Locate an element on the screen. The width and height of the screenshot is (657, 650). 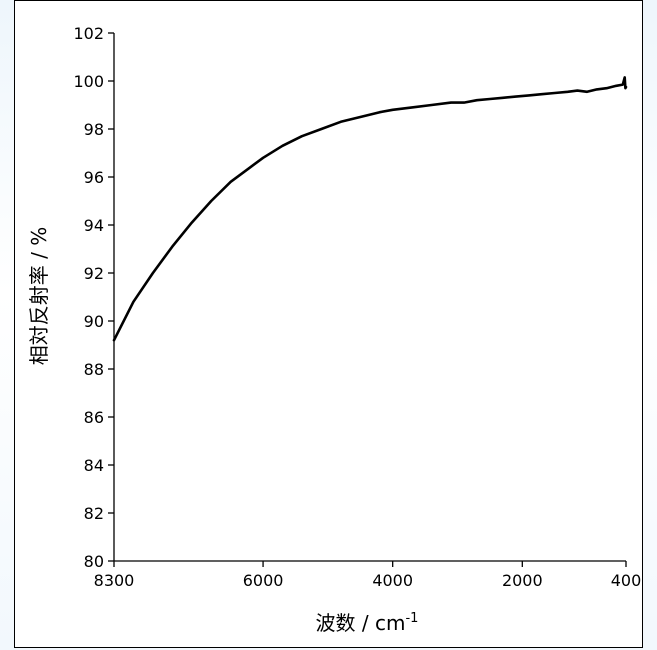
x-tick-label: 8300 is located at coordinates (114, 580).